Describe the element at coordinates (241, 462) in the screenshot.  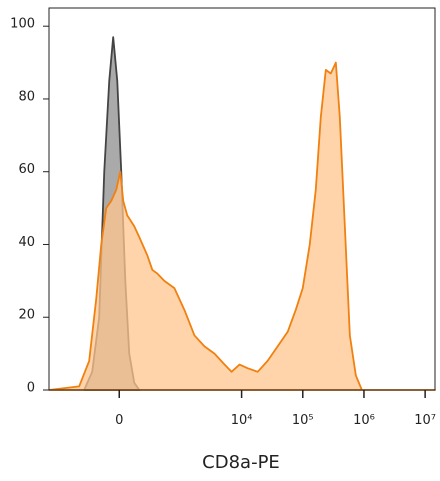
I see `x-axis-label: CD8a-PE` at that location.